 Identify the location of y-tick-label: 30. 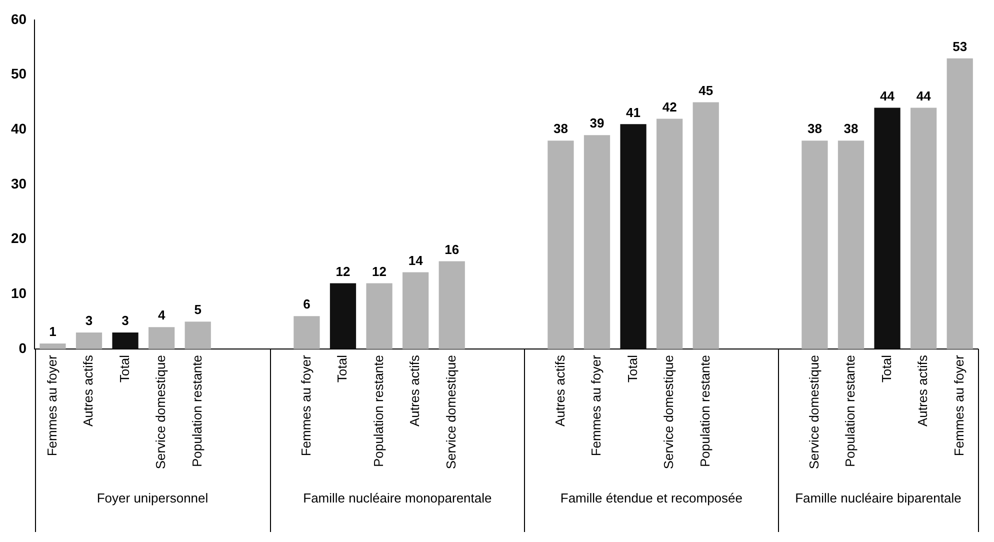
(18, 183).